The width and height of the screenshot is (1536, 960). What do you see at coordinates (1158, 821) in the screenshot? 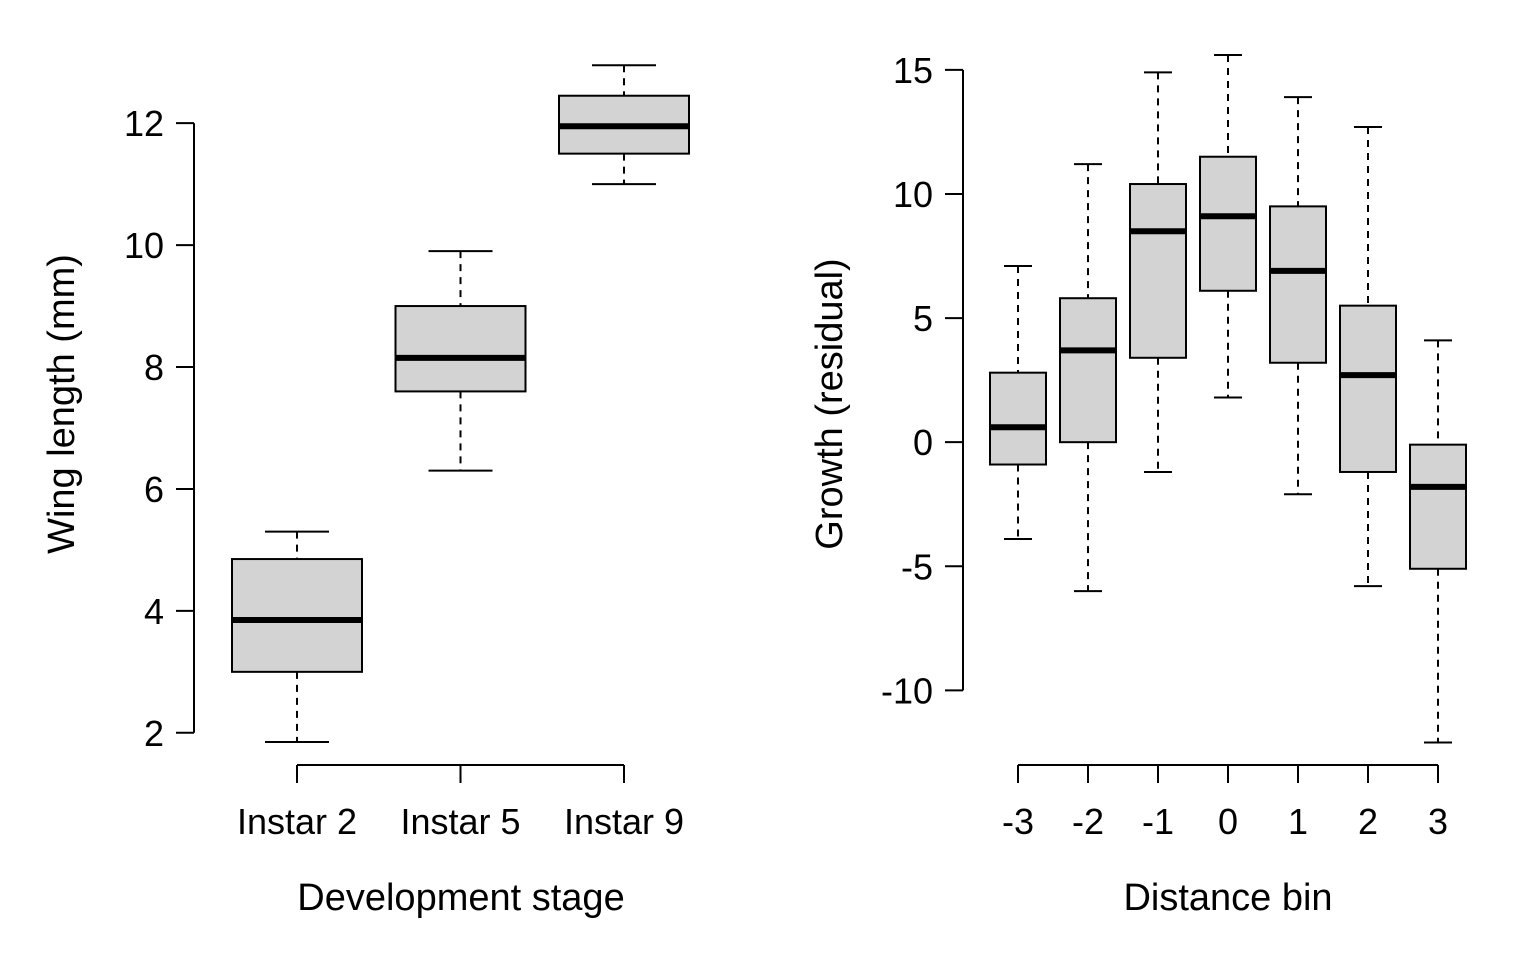
I see `x-tick-label: -1` at bounding box center [1158, 821].